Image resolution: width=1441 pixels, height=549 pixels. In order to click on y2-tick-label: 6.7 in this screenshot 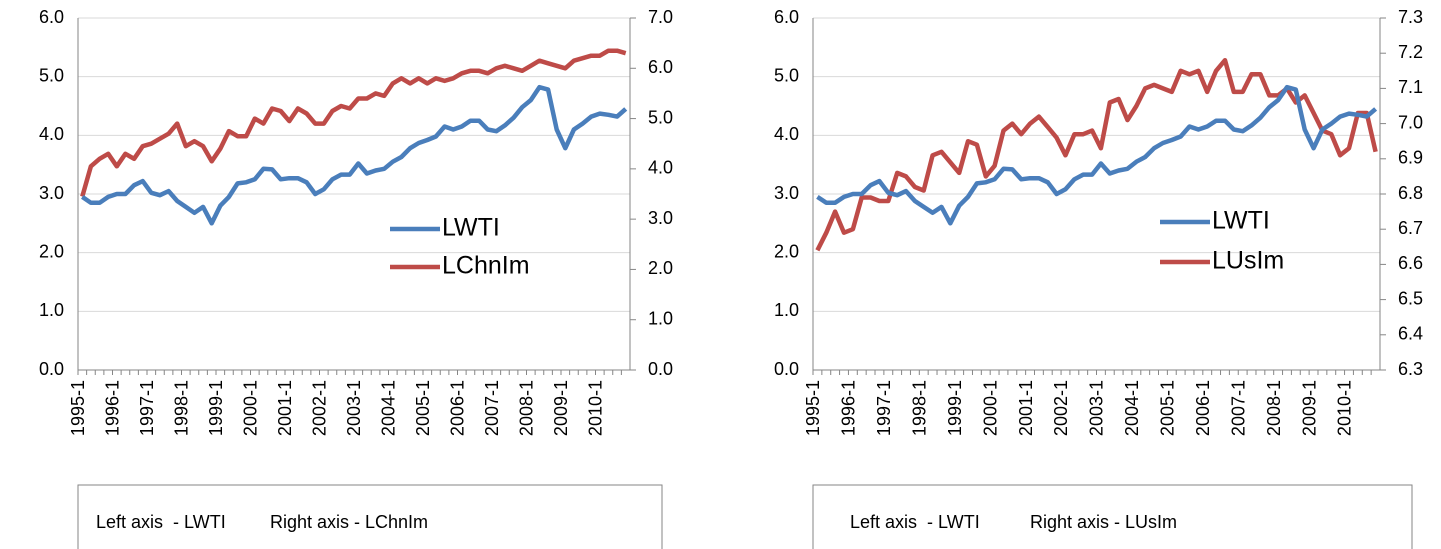, I will do `click(1410, 228)`.